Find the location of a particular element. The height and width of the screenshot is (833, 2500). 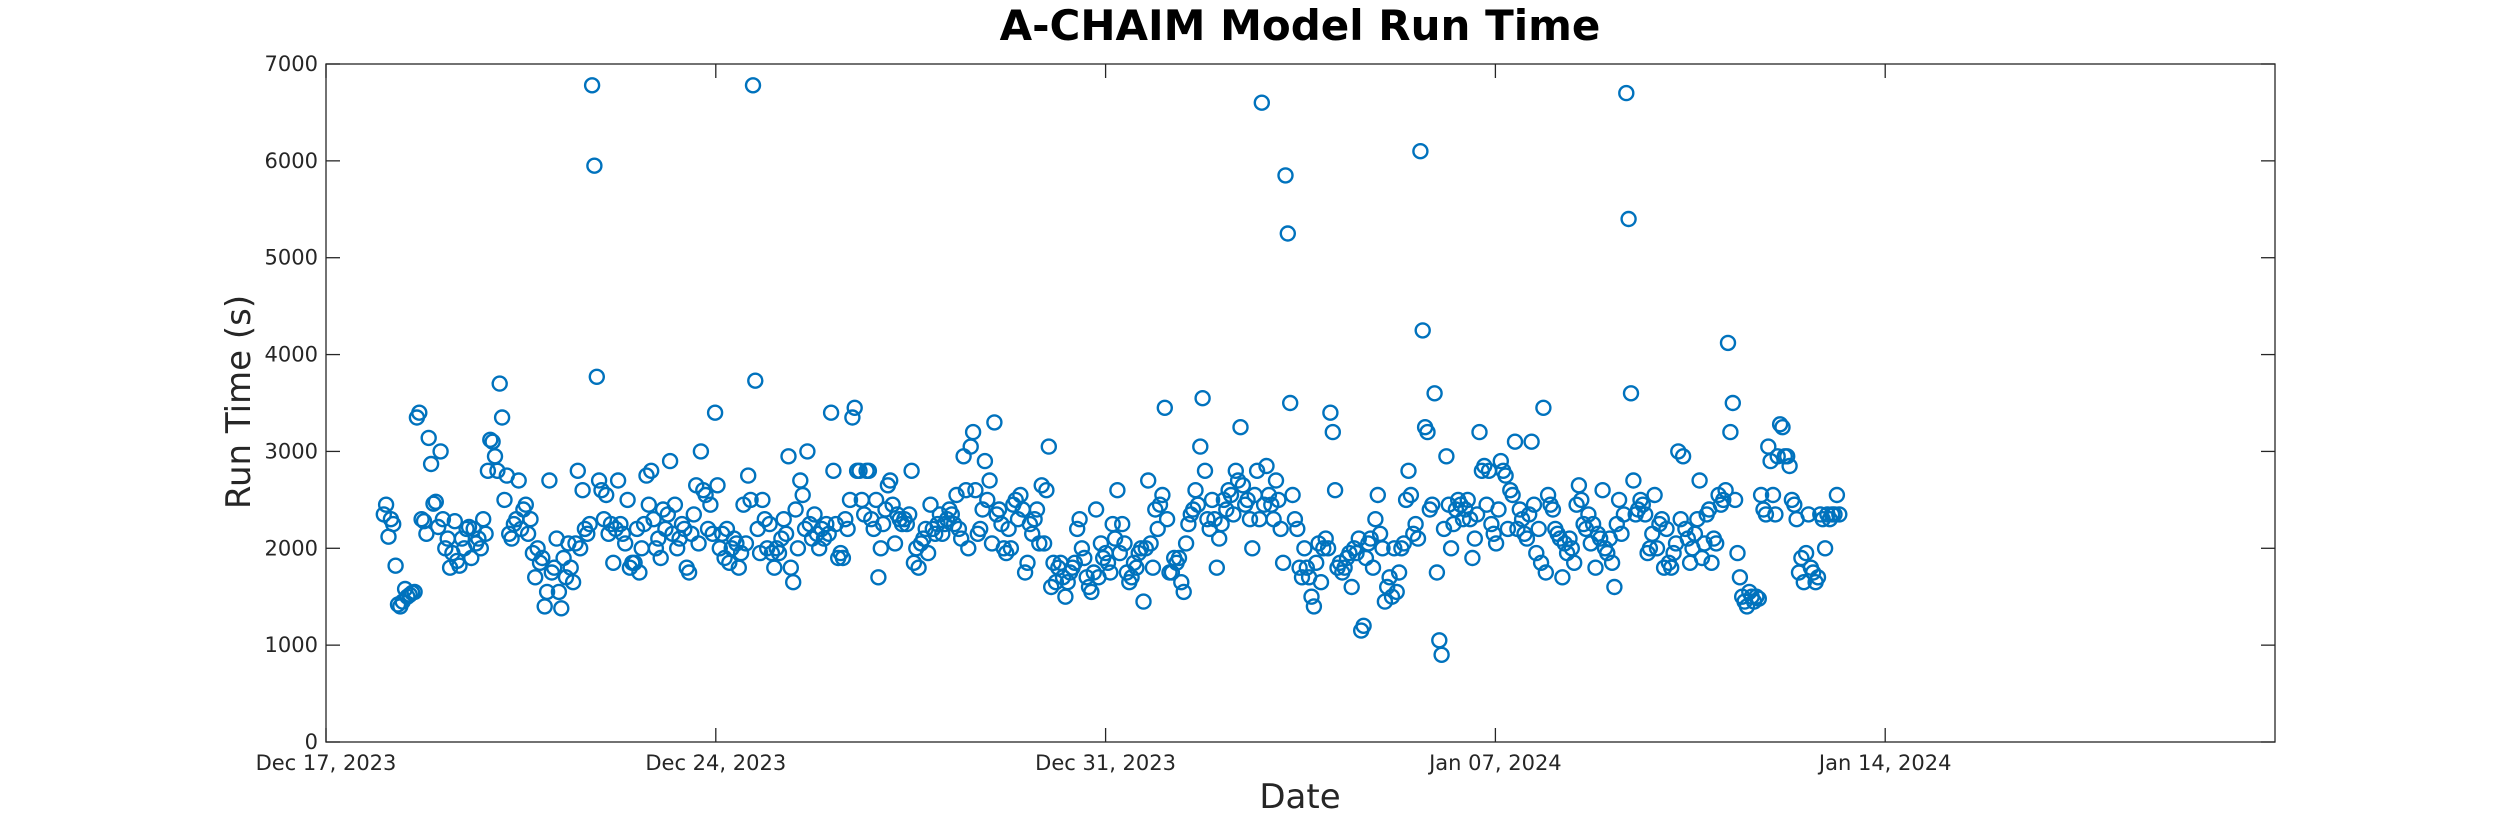

y-tick-label: 5000 is located at coordinates (291, 258).